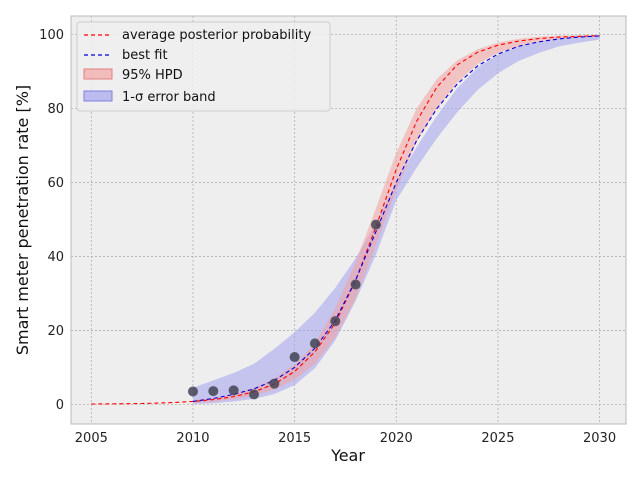 The height and width of the screenshot is (480, 640). Describe the element at coordinates (347, 455) in the screenshot. I see `x-axis-label: Year` at that location.